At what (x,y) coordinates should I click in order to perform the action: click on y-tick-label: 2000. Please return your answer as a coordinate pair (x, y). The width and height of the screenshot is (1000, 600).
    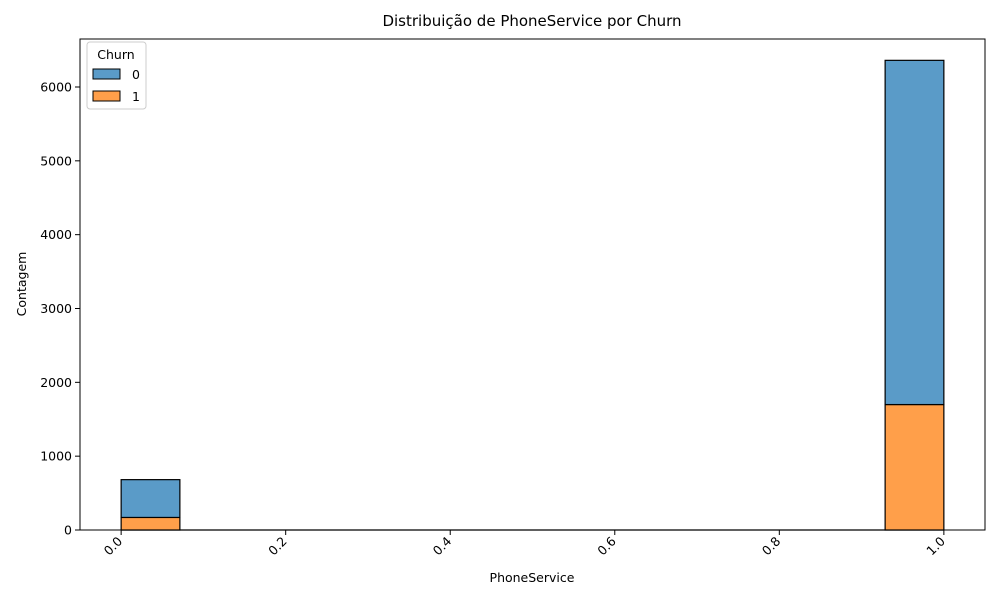
    Looking at the image, I should click on (56, 382).